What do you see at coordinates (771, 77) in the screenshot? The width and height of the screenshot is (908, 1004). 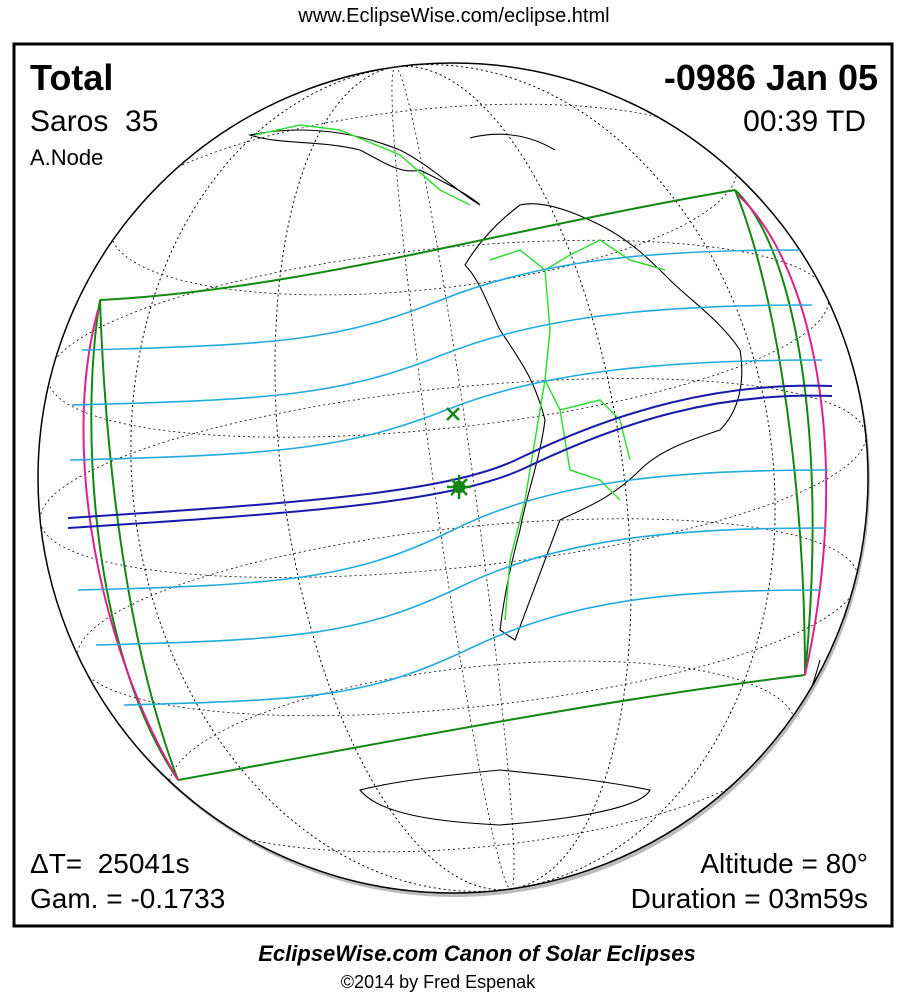 I see `eclipse-date: -0986 Jan 05` at bounding box center [771, 77].